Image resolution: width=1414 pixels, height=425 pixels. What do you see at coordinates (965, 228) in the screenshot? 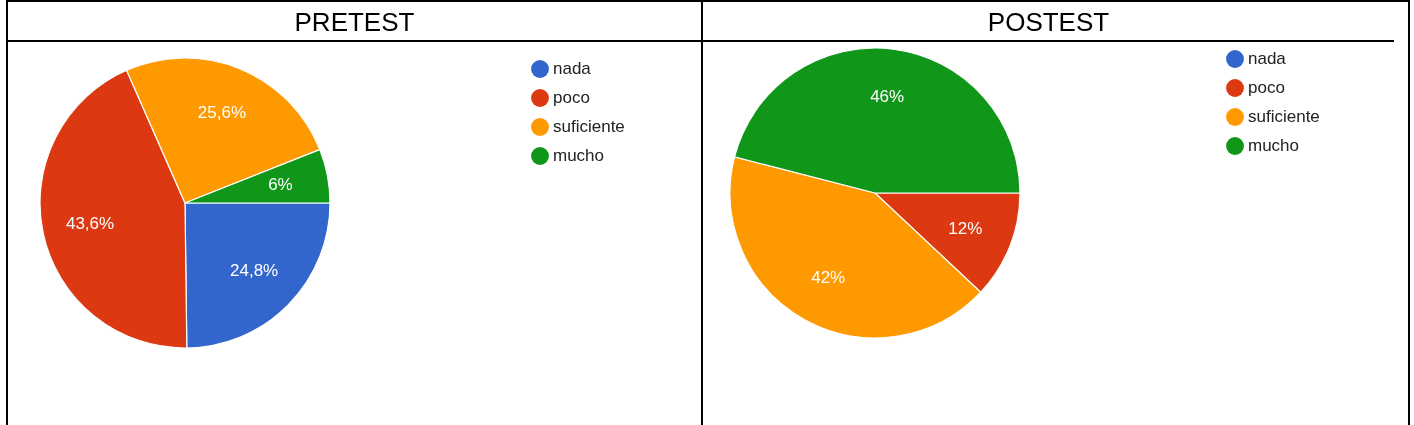
I see `data-label: 12%` at bounding box center [965, 228].